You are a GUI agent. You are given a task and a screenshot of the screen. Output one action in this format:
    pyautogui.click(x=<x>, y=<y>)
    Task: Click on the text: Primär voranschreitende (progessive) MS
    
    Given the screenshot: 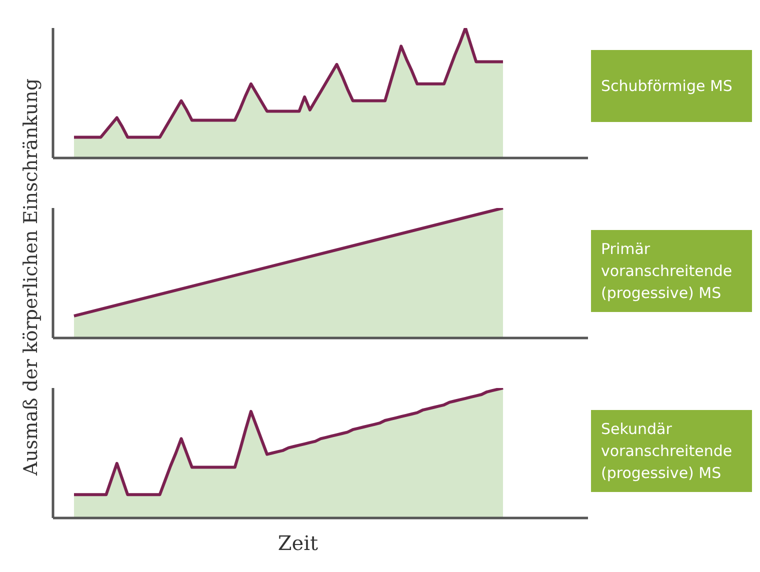 What is the action you would take?
    pyautogui.click(x=667, y=271)
    